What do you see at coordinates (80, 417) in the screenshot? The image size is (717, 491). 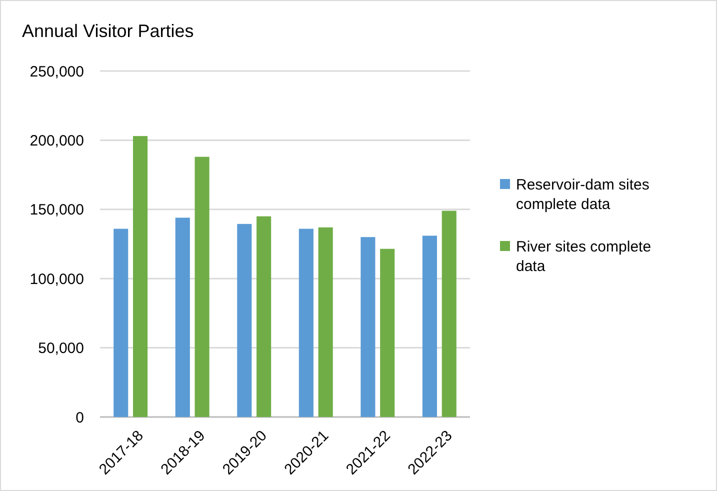 I see `y-tick-label: 0` at bounding box center [80, 417].